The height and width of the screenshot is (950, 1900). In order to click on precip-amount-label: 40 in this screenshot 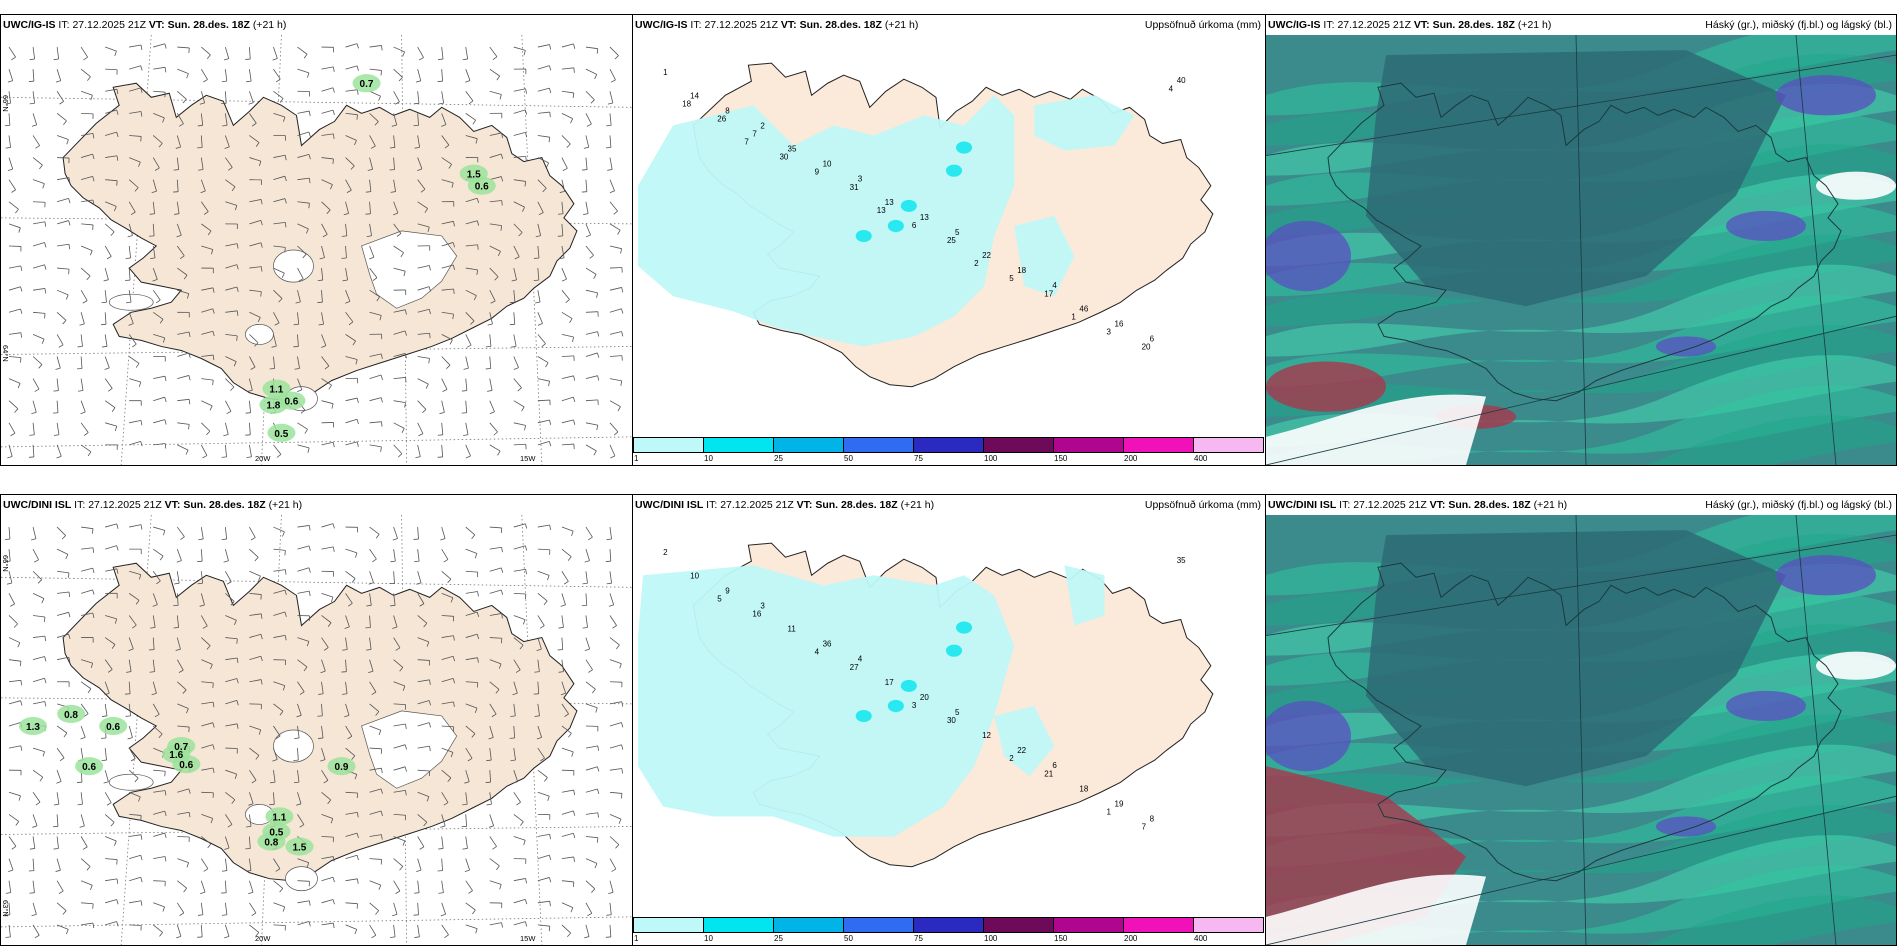, I will do `click(1181, 80)`.